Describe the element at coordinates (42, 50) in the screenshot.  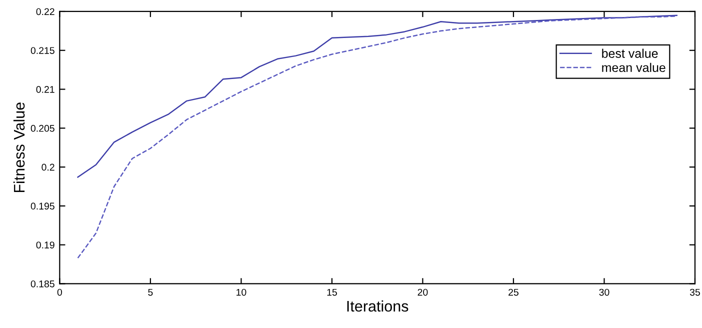
I see `y-tick-label: 0.215` at that location.